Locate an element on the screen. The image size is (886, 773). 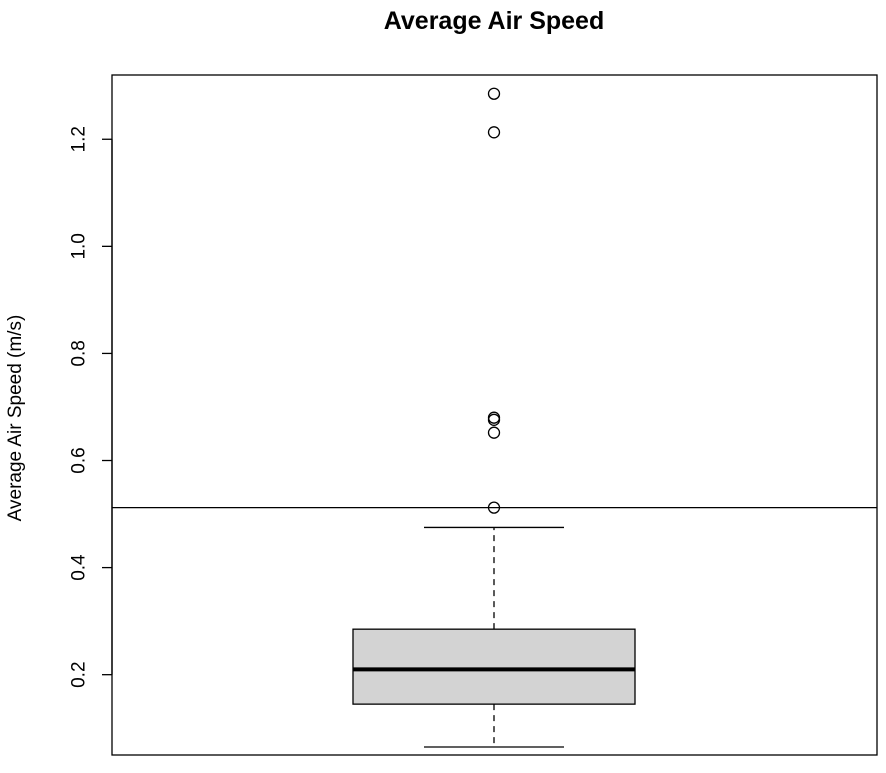
y-axis: 0.2 0.4 0.6 0.8 1.0 1.2 is located at coordinates (91, 407).